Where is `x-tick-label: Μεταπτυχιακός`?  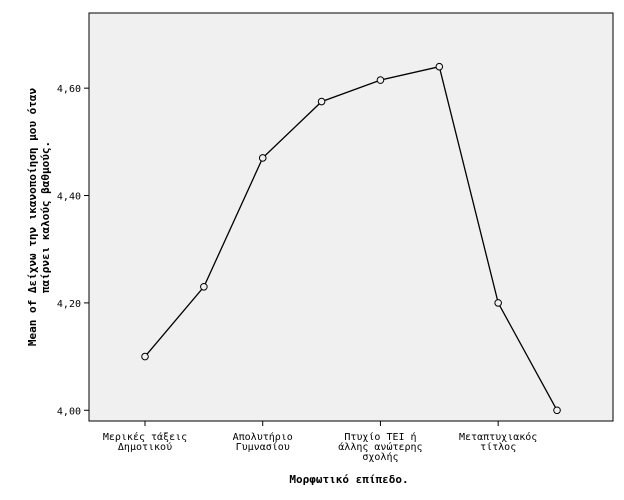
x-tick-label: Μεταπτυχιακός is located at coordinates (498, 437).